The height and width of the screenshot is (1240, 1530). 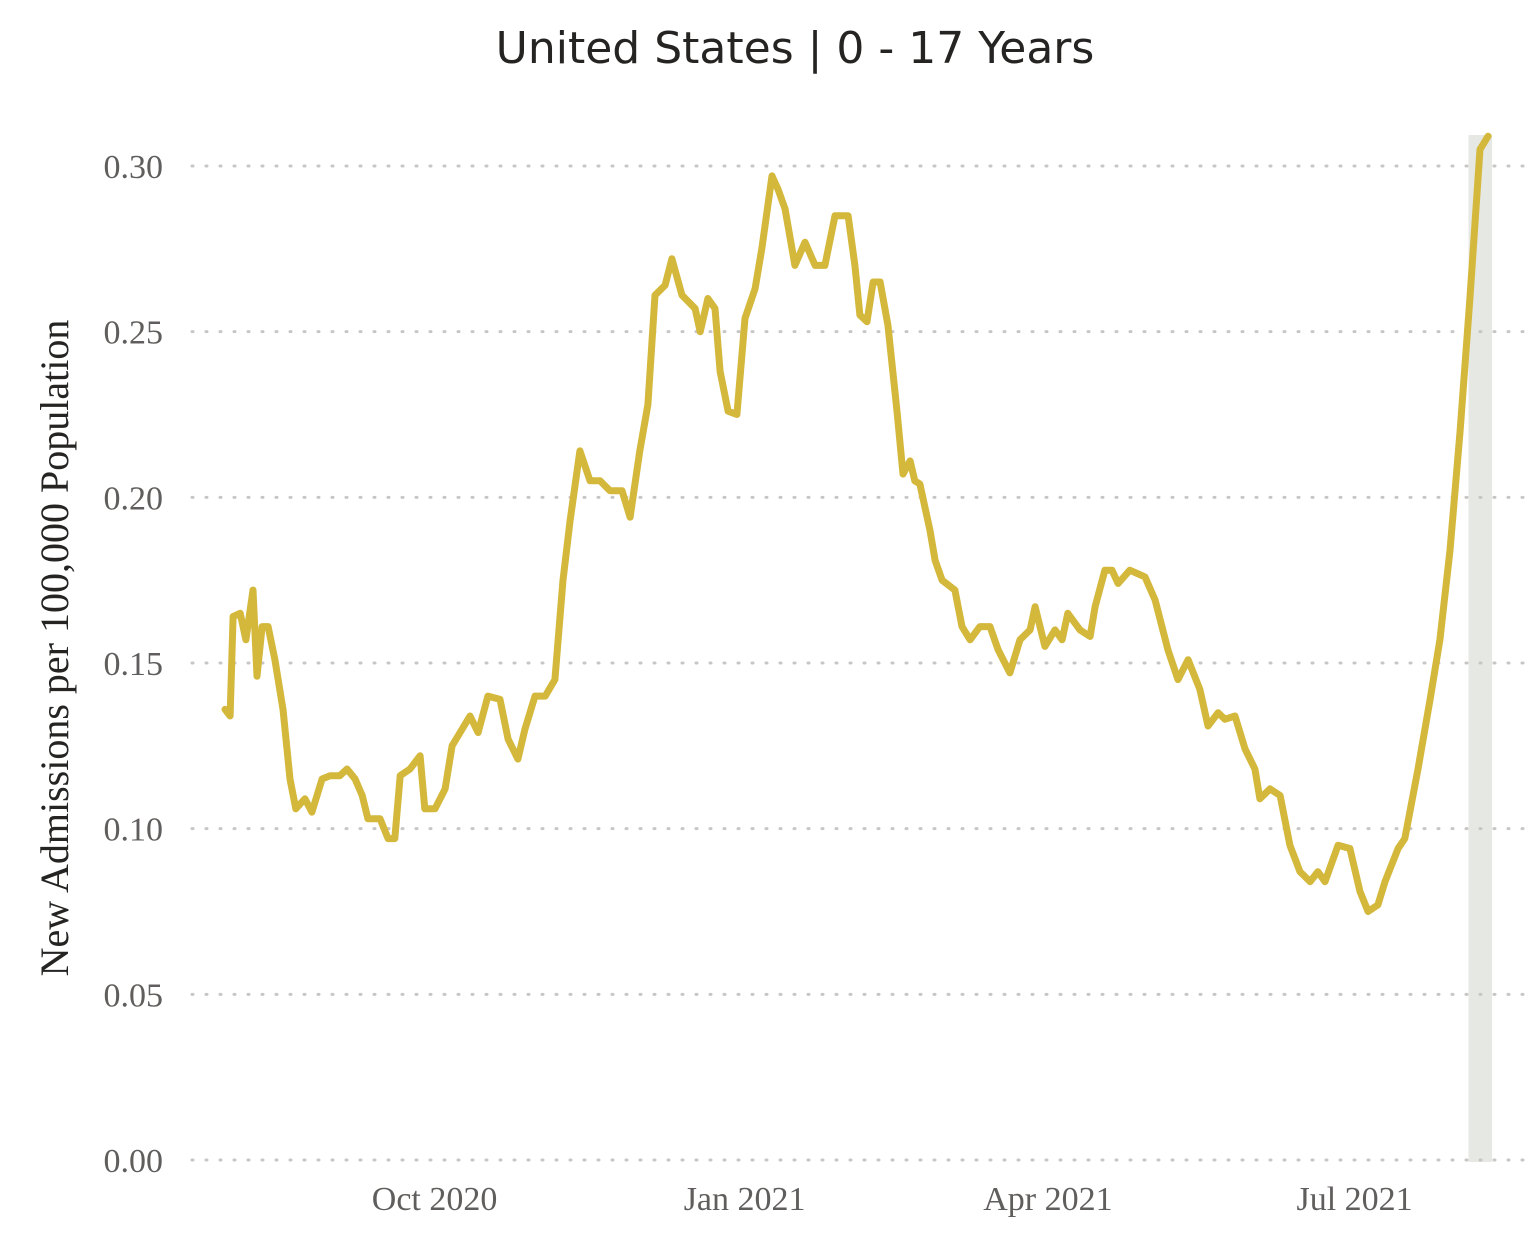 What do you see at coordinates (134, 167) in the screenshot?
I see `y-tick-label: 0.30` at bounding box center [134, 167].